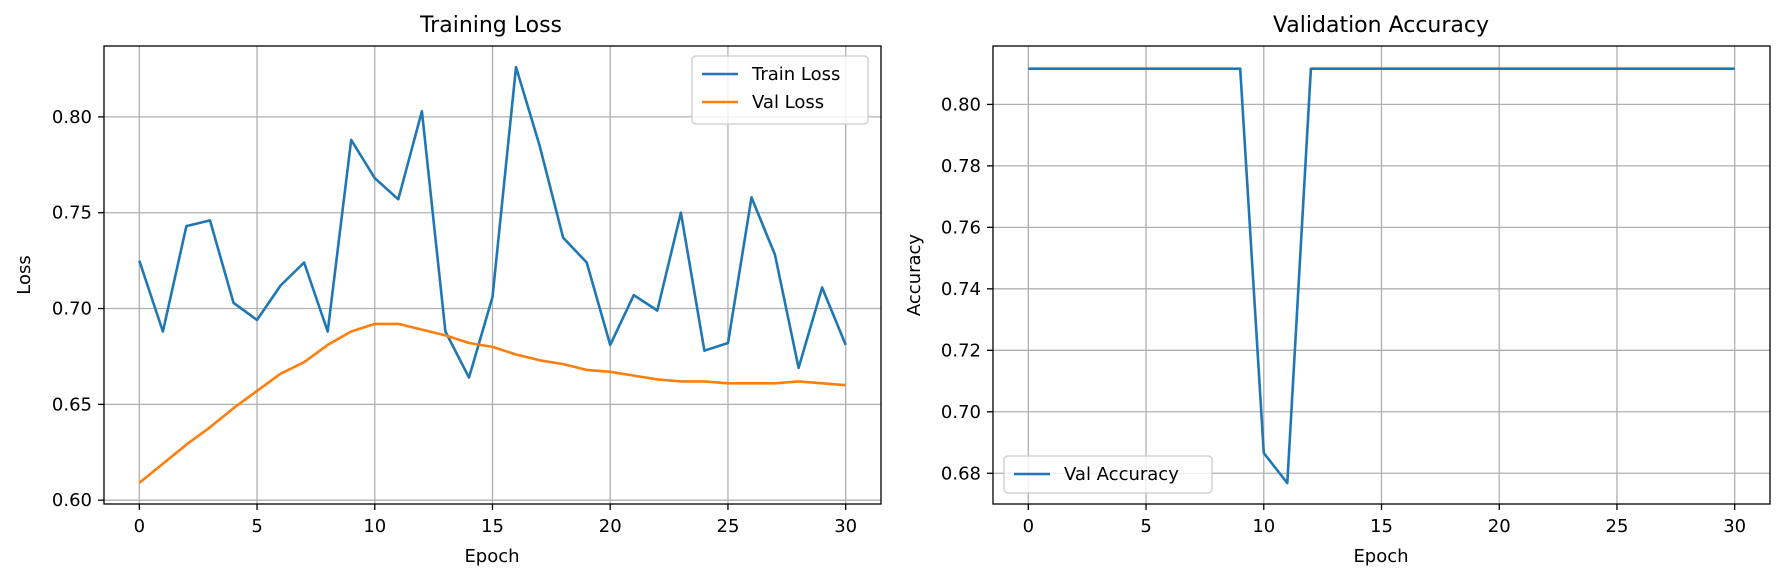 The width and height of the screenshot is (1784, 581). Describe the element at coordinates (72, 213) in the screenshot. I see `y-tick-label: 0.75` at that location.